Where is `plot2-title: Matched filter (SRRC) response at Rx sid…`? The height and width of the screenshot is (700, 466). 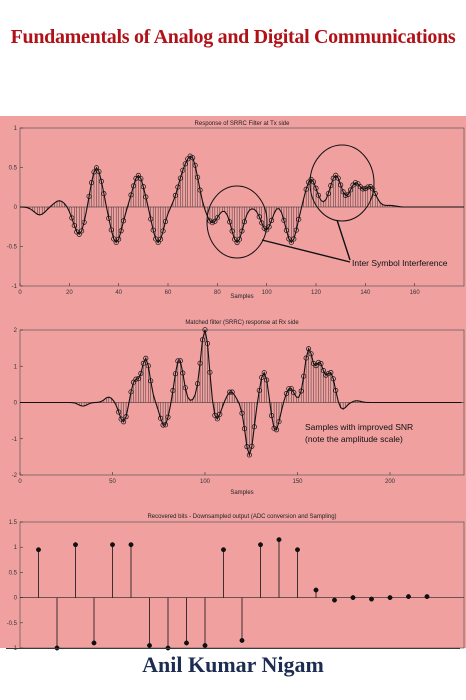 plot2-title: Matched filter (SRRC) response at Rx sid… is located at coordinates (242, 323).